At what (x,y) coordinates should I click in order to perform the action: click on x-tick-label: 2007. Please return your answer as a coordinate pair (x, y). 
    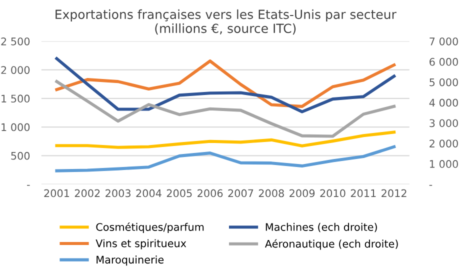
    Looking at the image, I should click on (241, 193).